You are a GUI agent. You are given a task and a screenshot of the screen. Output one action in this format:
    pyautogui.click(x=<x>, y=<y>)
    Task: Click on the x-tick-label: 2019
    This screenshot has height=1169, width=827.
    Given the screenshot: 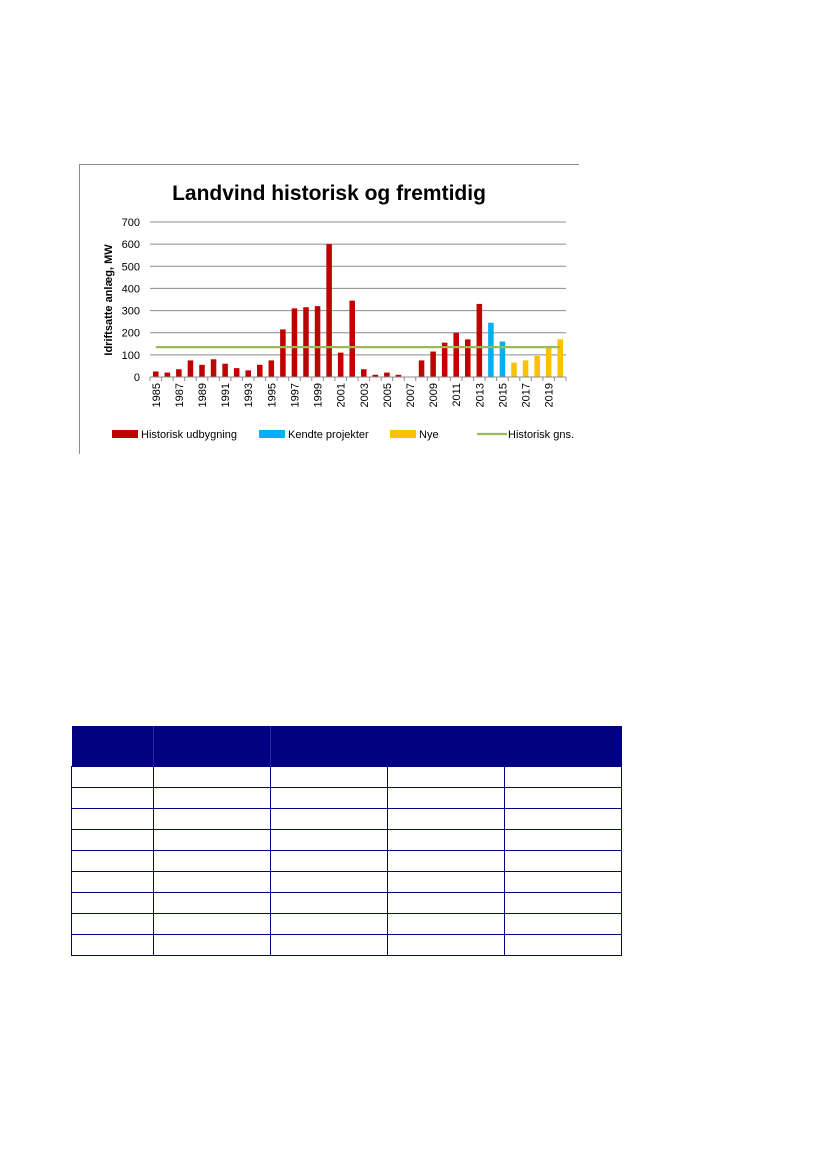 What is the action you would take?
    pyautogui.click(x=550, y=395)
    